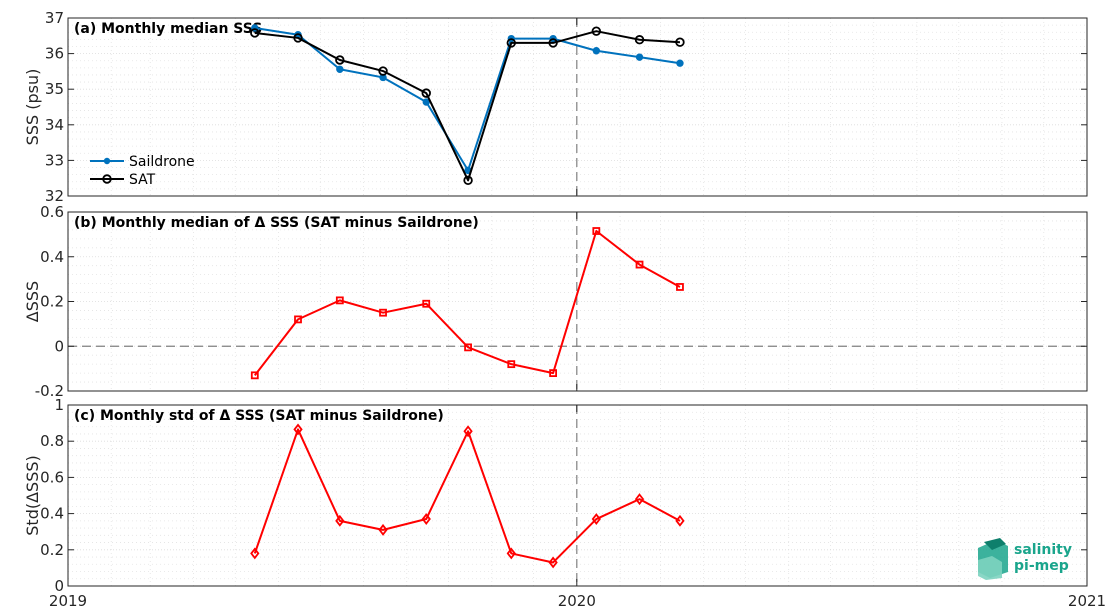 The width and height of the screenshot is (1107, 610). I want to click on y-tick-label: 33, so click(54, 160).